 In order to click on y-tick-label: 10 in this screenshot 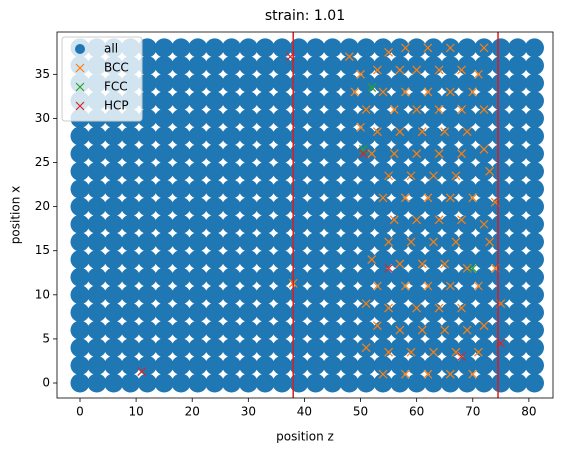, I will do `click(42, 294)`.